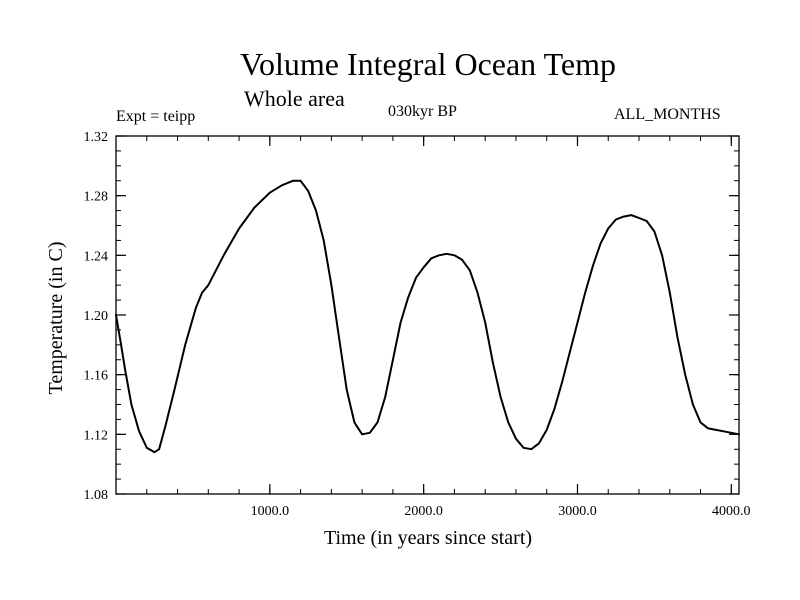 Image resolution: width=800 pixels, height=600 pixels. Describe the element at coordinates (422, 111) in the screenshot. I see `period-label: 030kyr BP` at that location.